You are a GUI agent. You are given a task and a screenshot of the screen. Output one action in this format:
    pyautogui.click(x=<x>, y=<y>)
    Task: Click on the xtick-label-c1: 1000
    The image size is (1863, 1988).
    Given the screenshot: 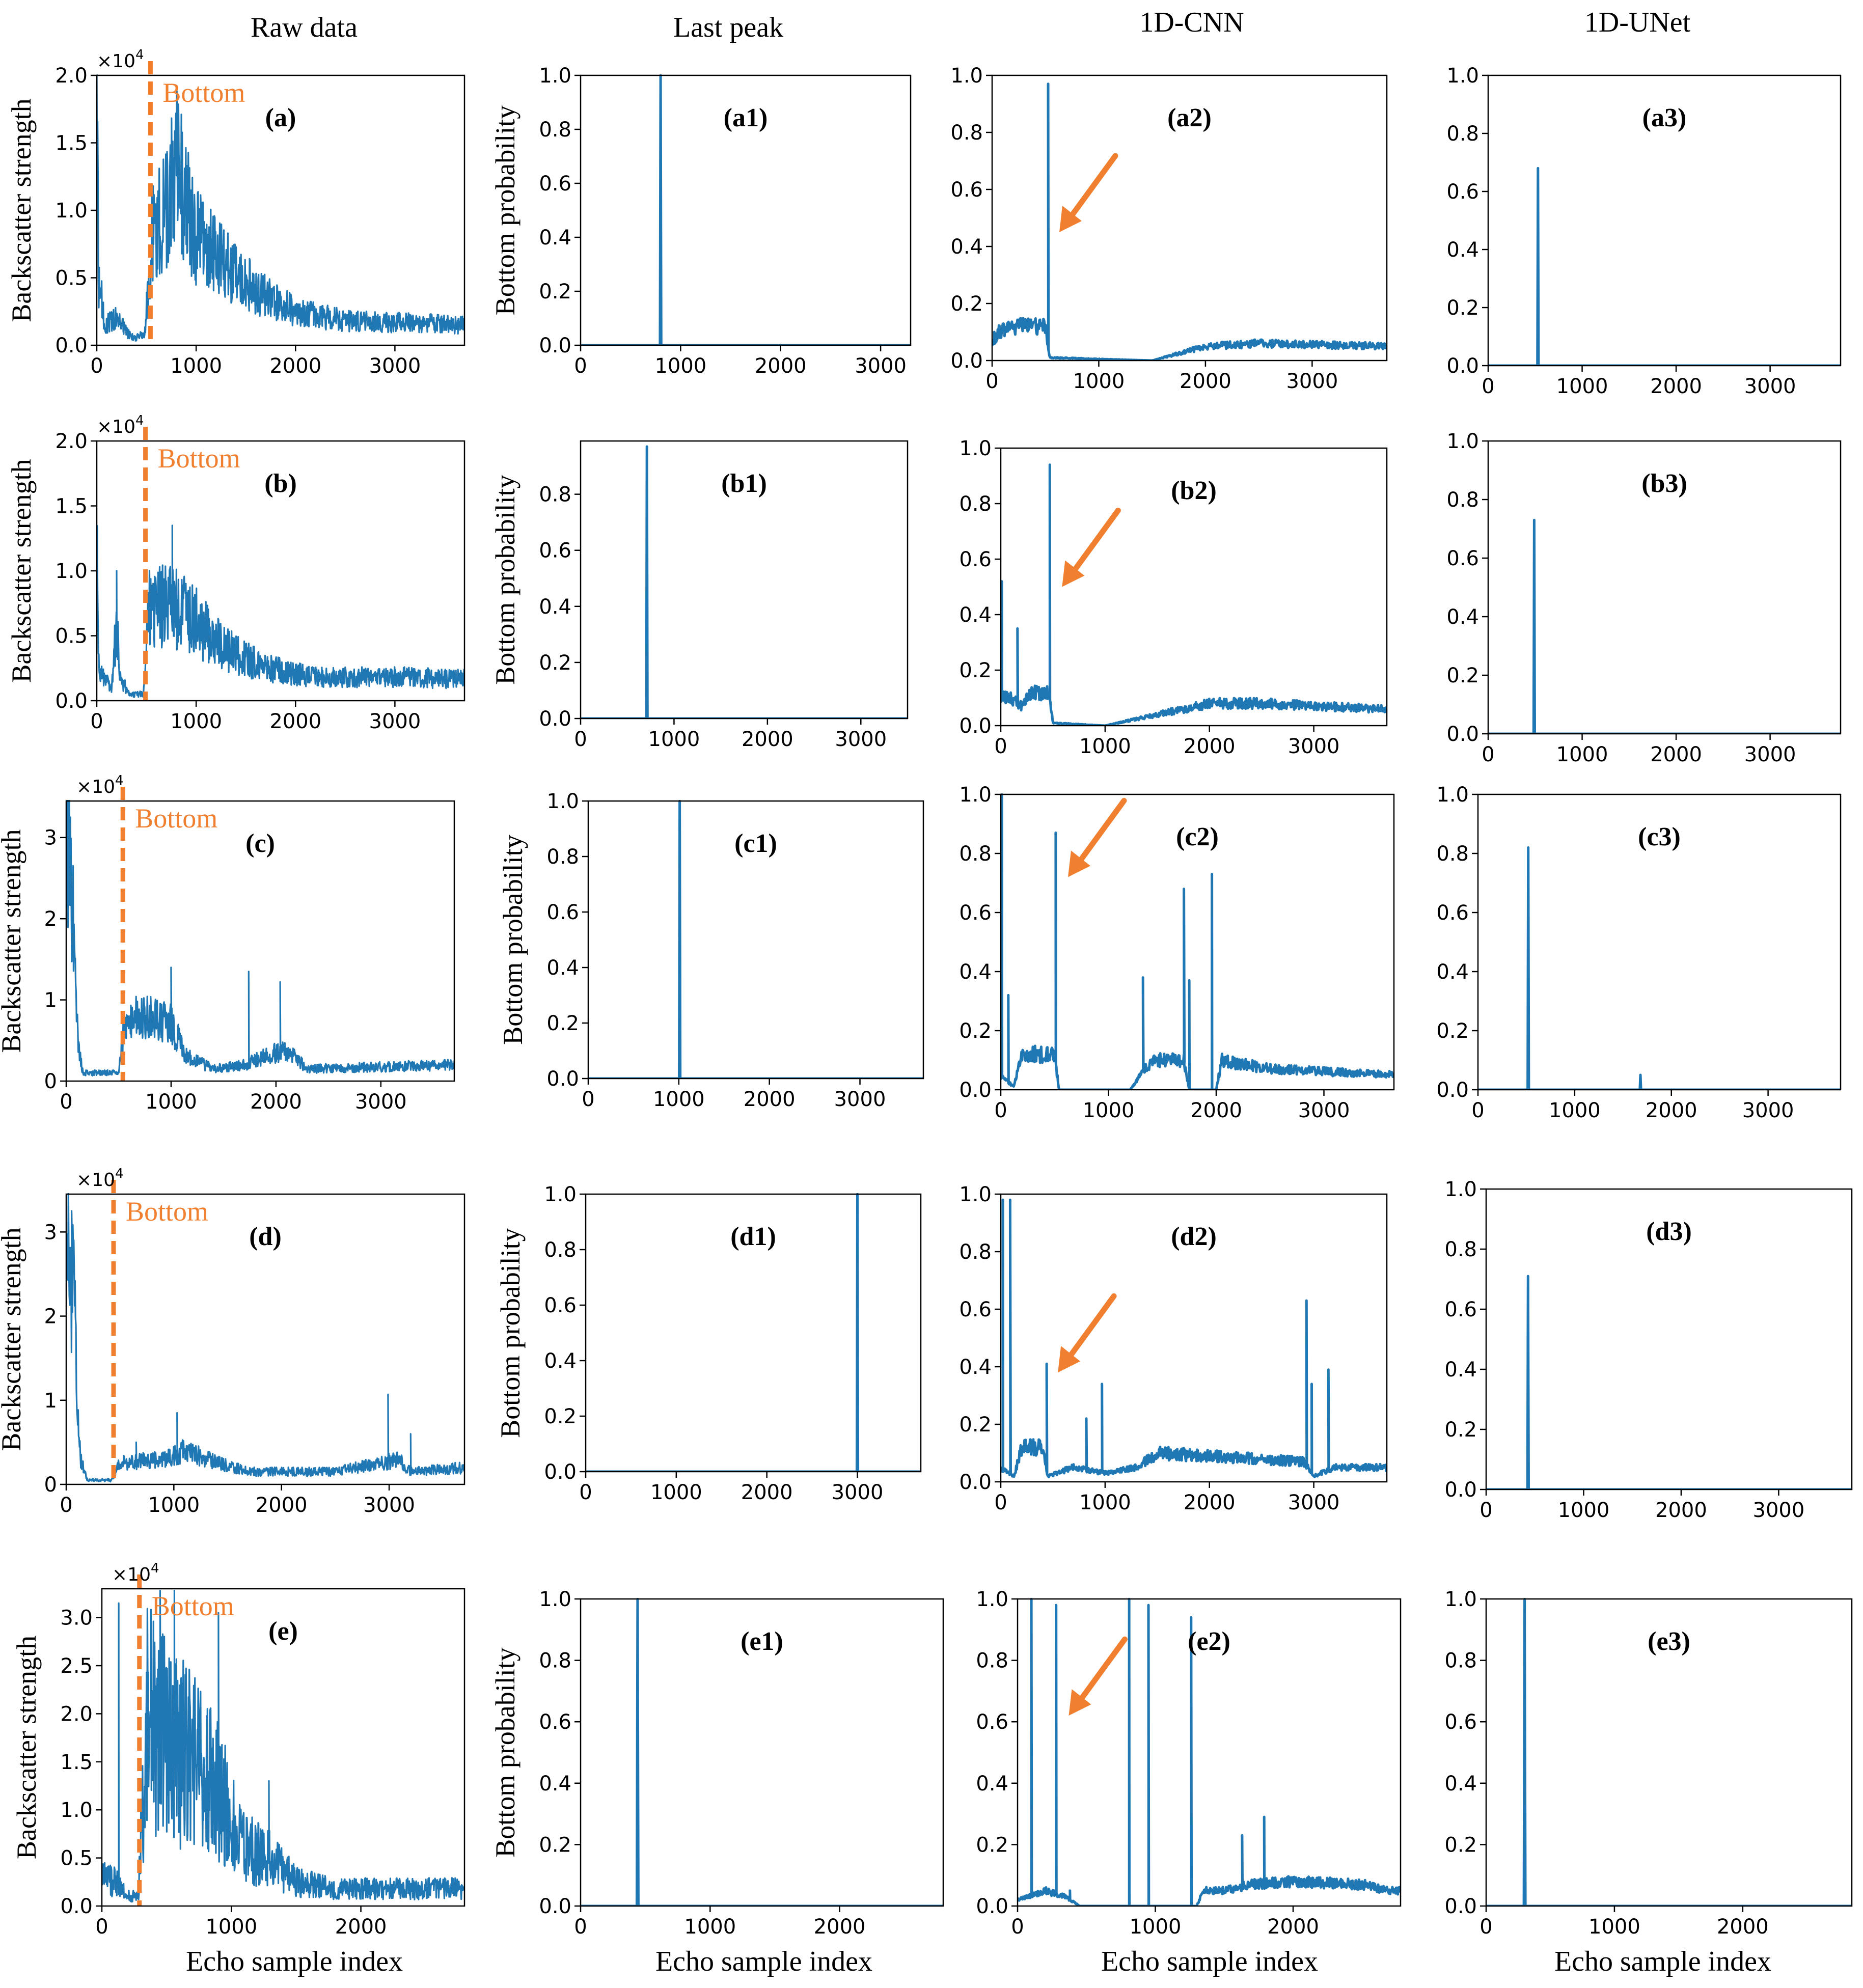 What is the action you would take?
    pyautogui.click(x=679, y=1099)
    